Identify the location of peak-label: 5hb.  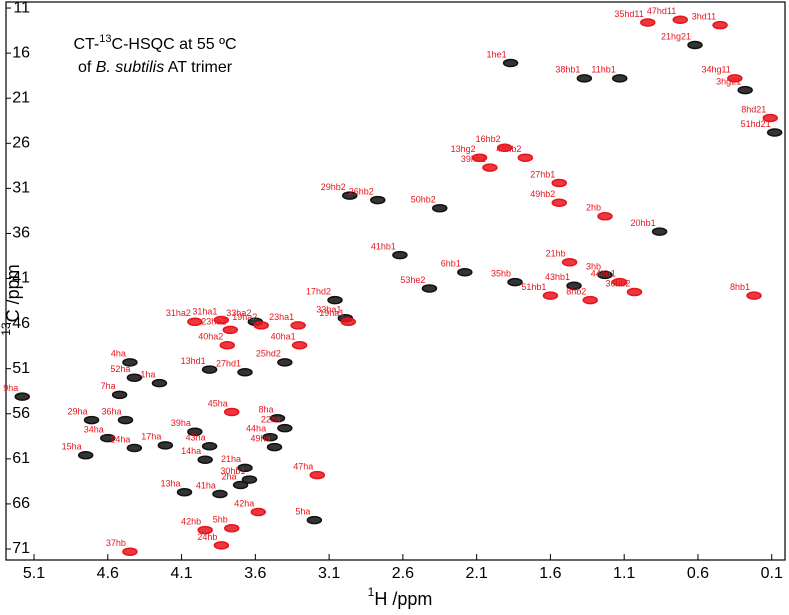
(220, 520).